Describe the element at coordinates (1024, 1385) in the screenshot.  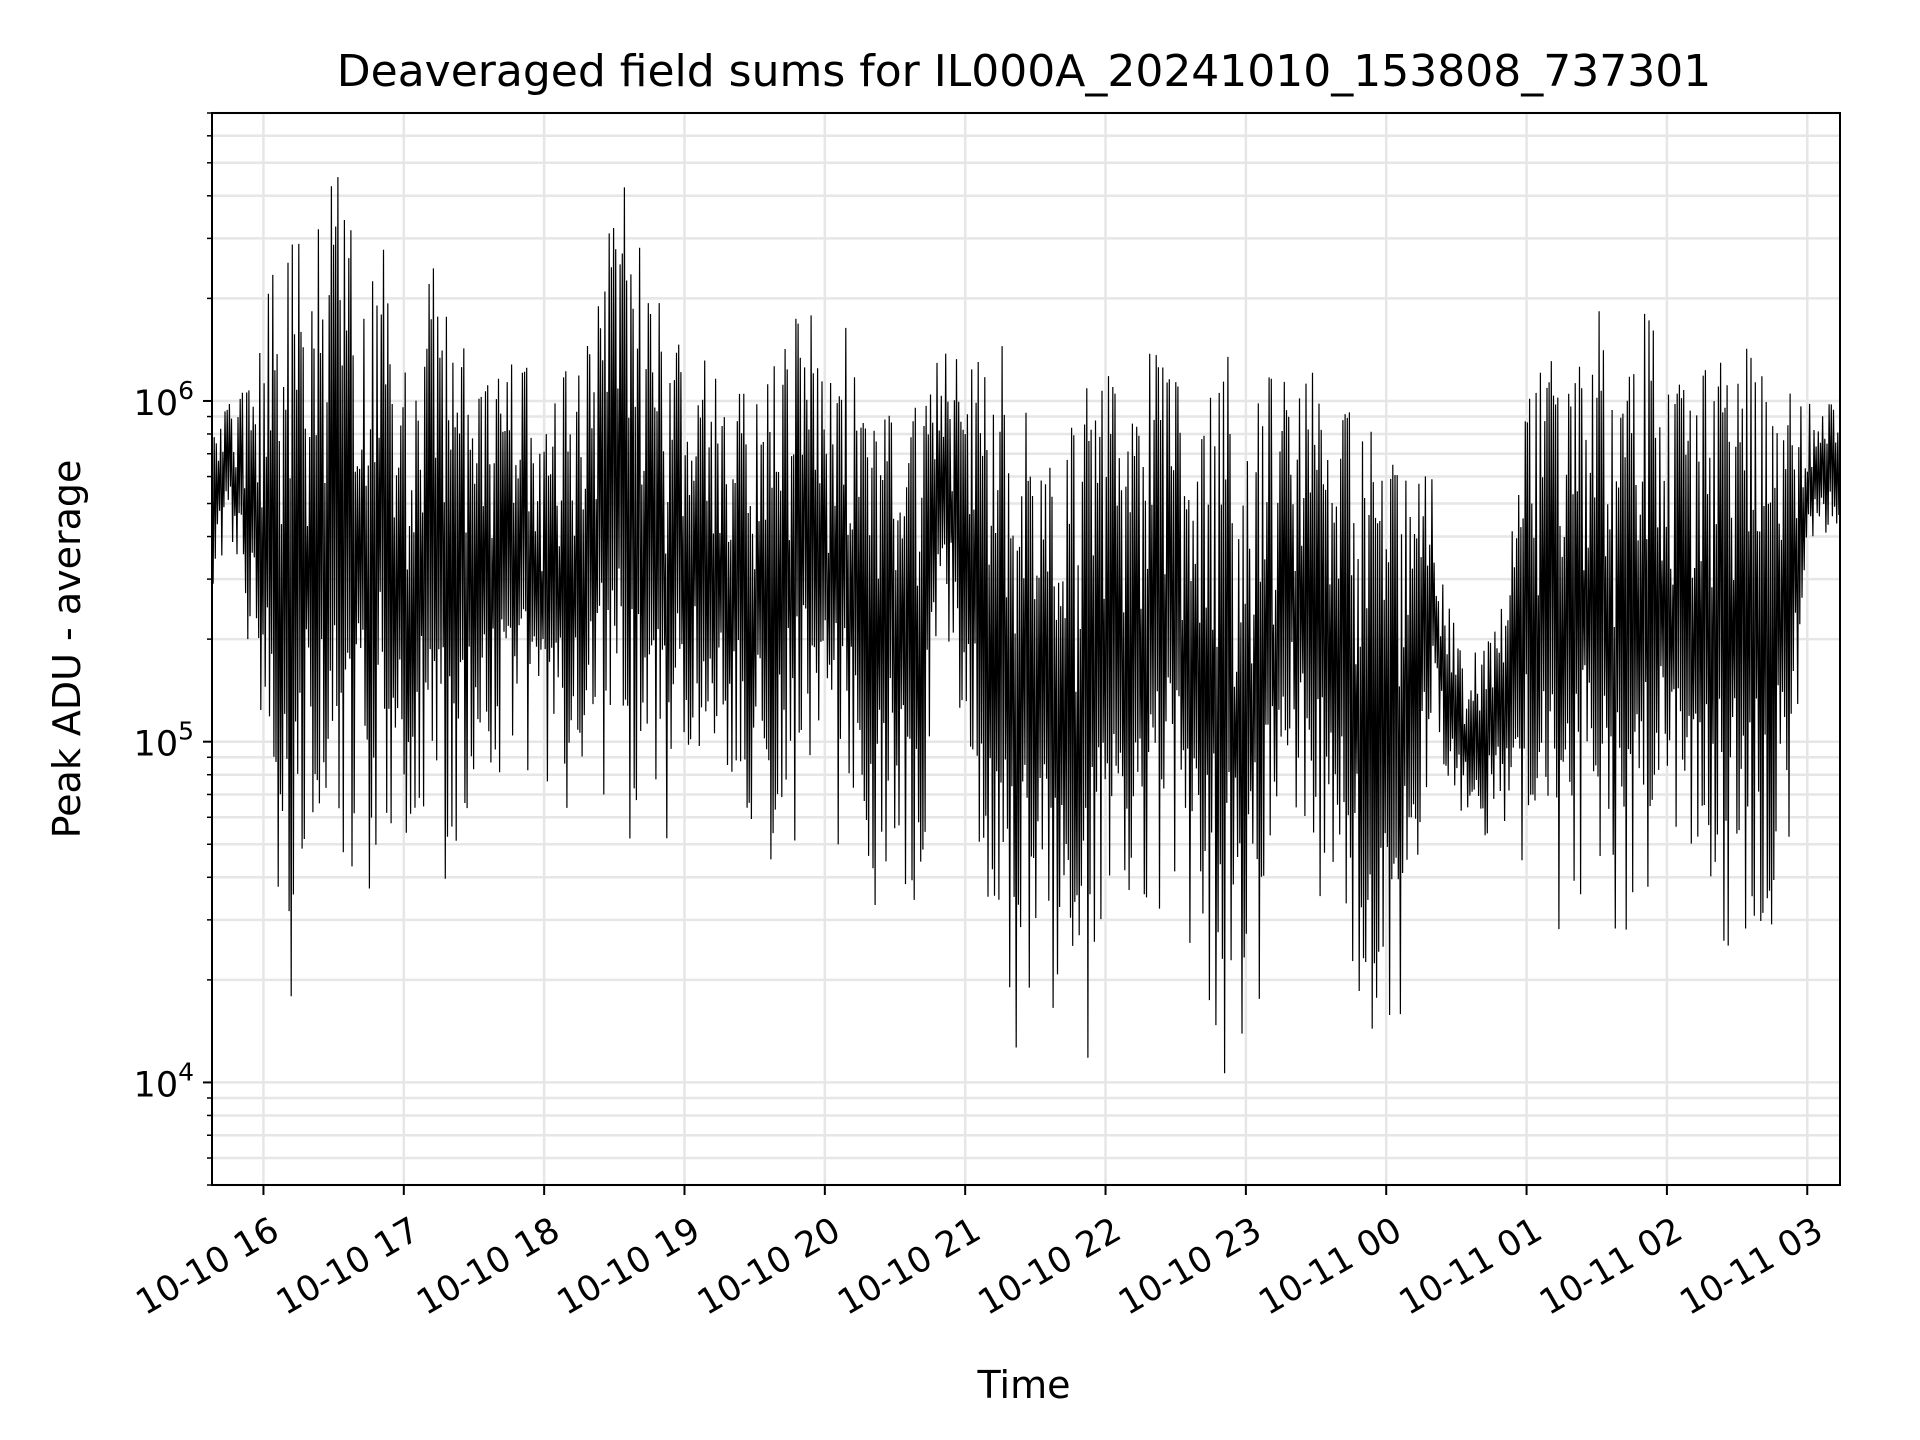
I see `x-axis-label: Time` at that location.